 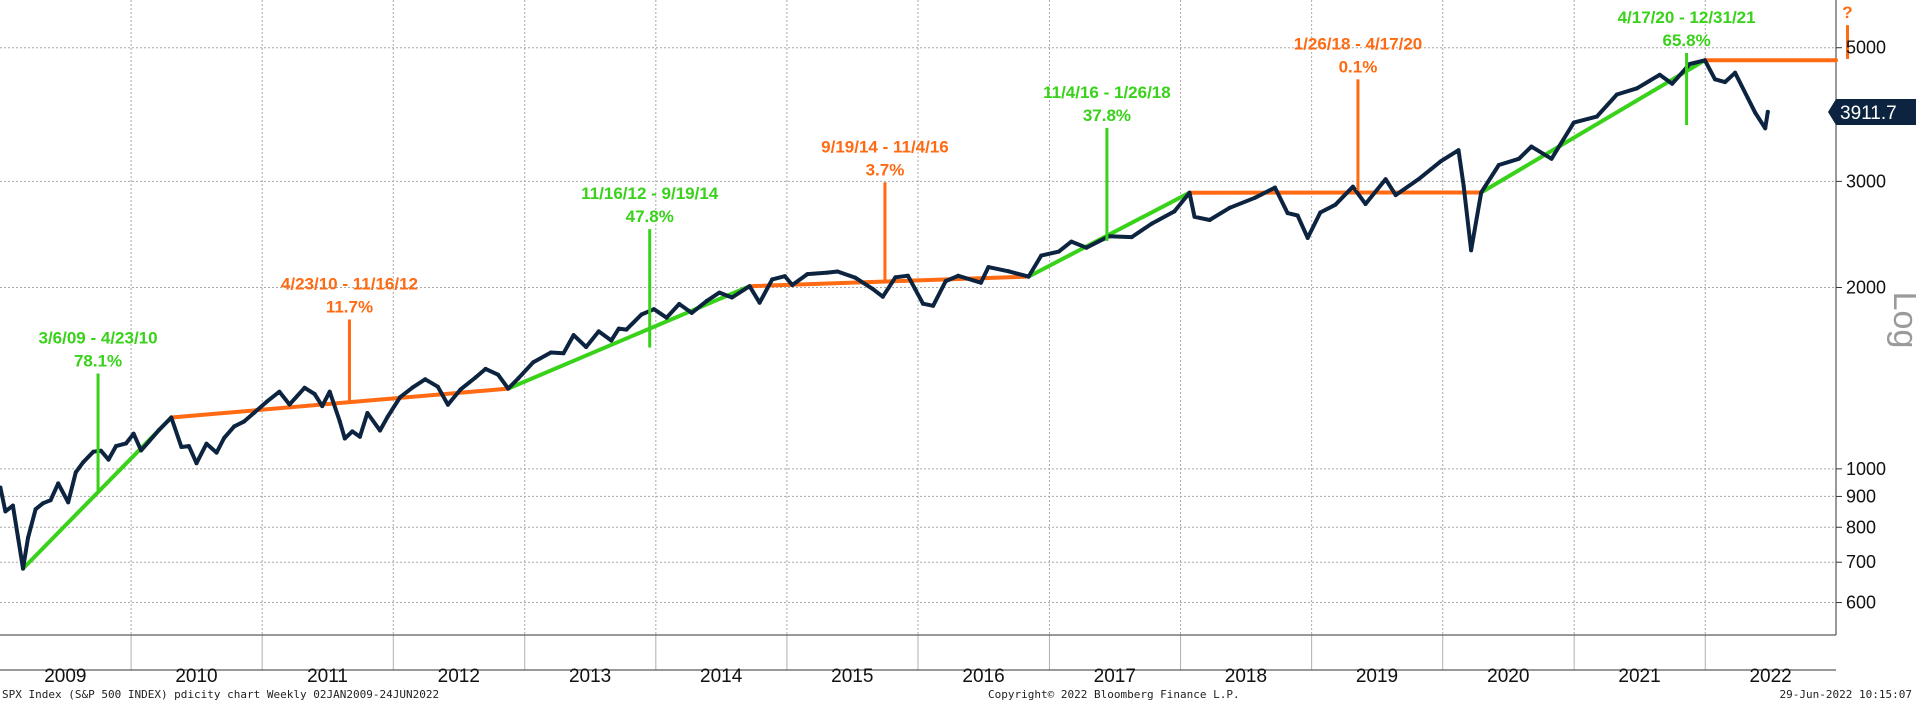 What do you see at coordinates (1861, 496) in the screenshot?
I see `y-tick-label: 900` at bounding box center [1861, 496].